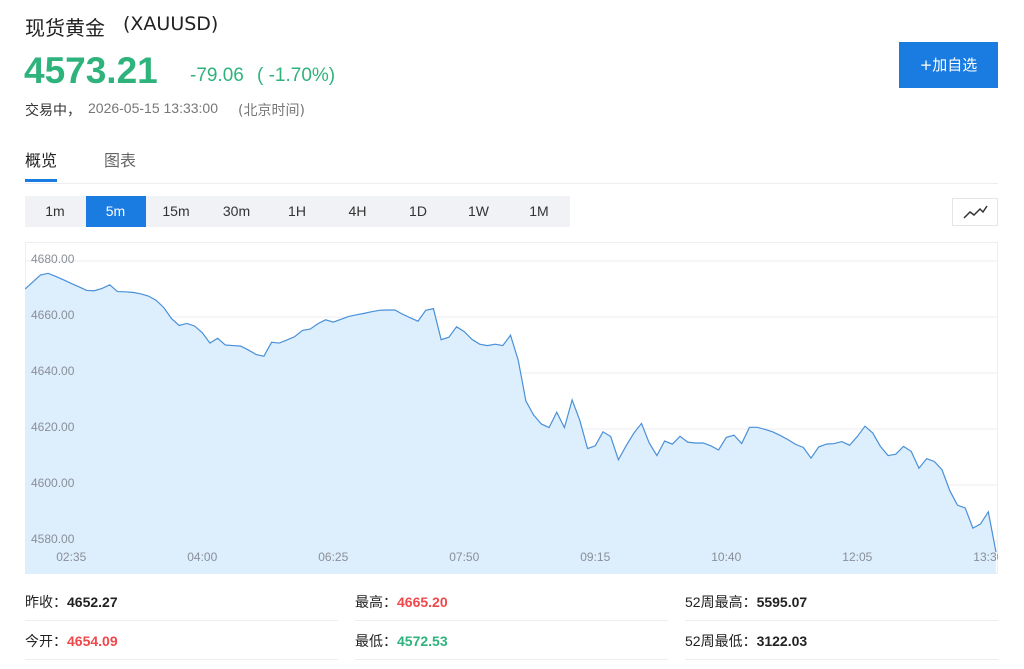 Image resolution: width=1024 pixels, height=669 pixels. What do you see at coordinates (153, 108) in the screenshot?
I see `timestamp: 2026-05-15 13:33:00` at bounding box center [153, 108].